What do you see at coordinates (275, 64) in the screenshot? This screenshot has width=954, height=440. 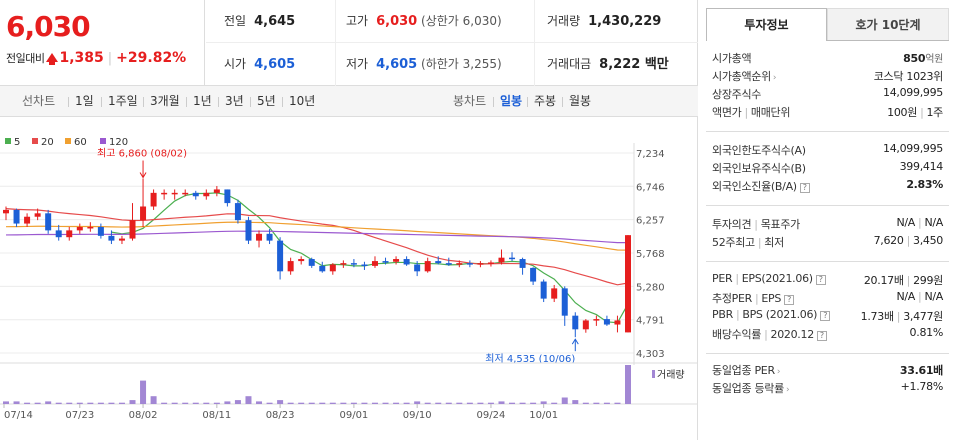 I see `open-value: 4,605` at bounding box center [275, 64].